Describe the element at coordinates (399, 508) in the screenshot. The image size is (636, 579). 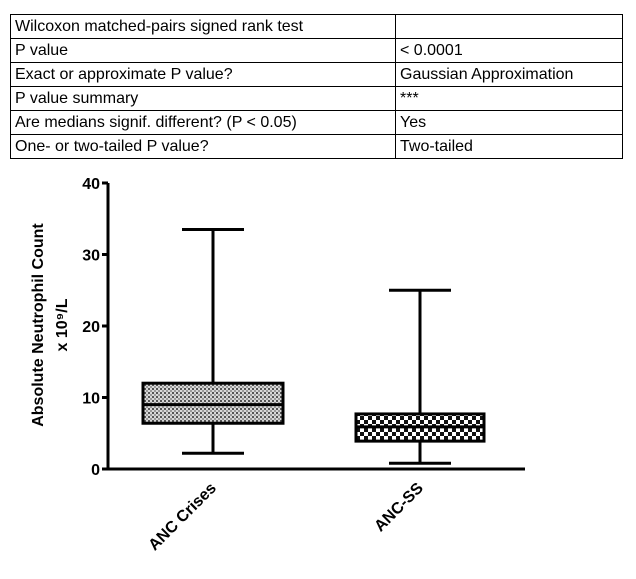
I see `x-tick-label: ANC-SS` at that location.